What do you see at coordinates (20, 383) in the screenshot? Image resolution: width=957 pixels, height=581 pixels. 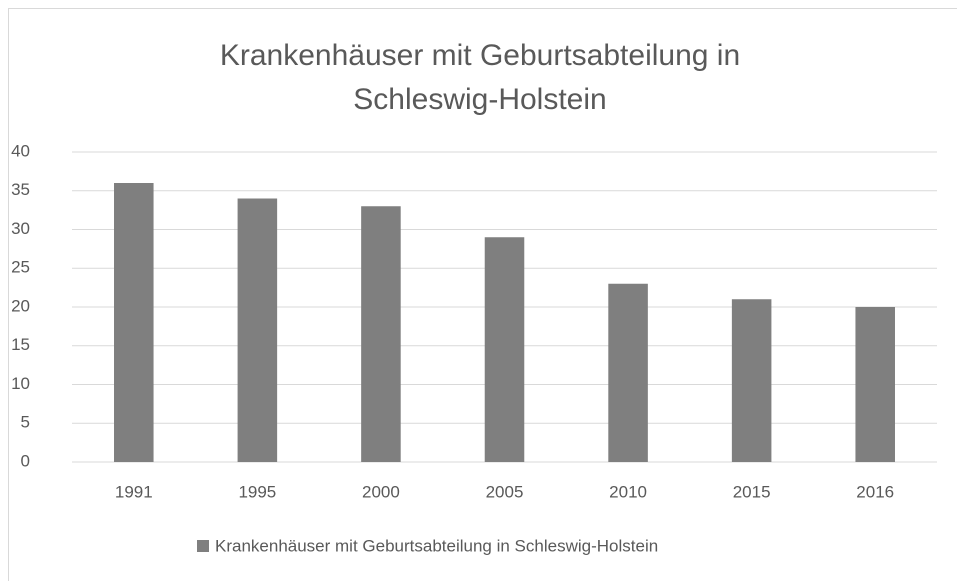 I see `y-tick-label: 10` at bounding box center [20, 383].